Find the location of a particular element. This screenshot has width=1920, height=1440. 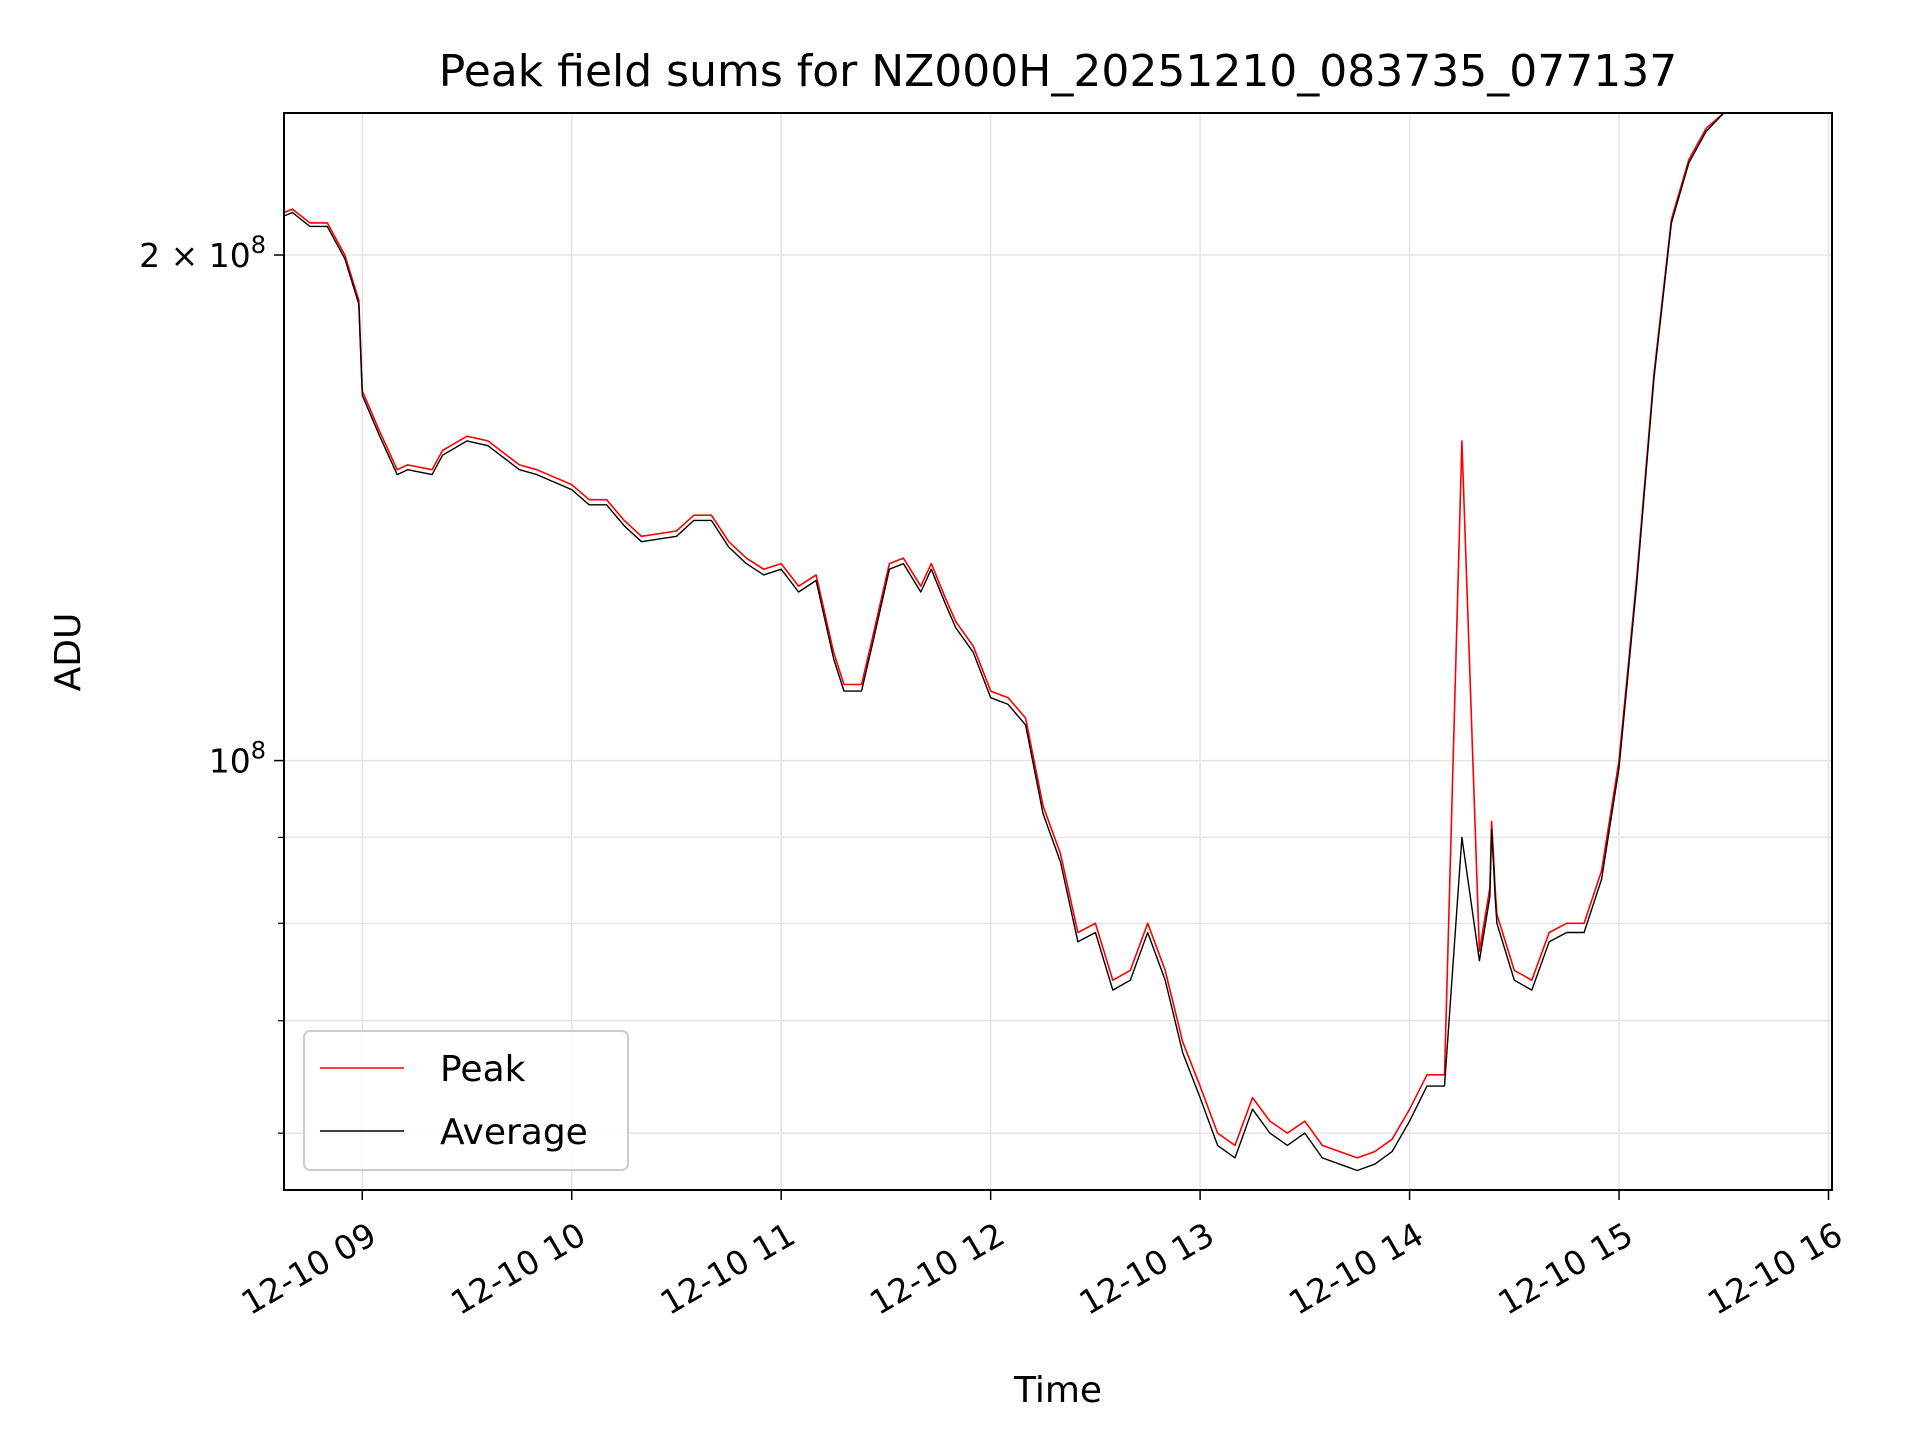

y-tick-label-prefix: 2 × is located at coordinates (174, 255).